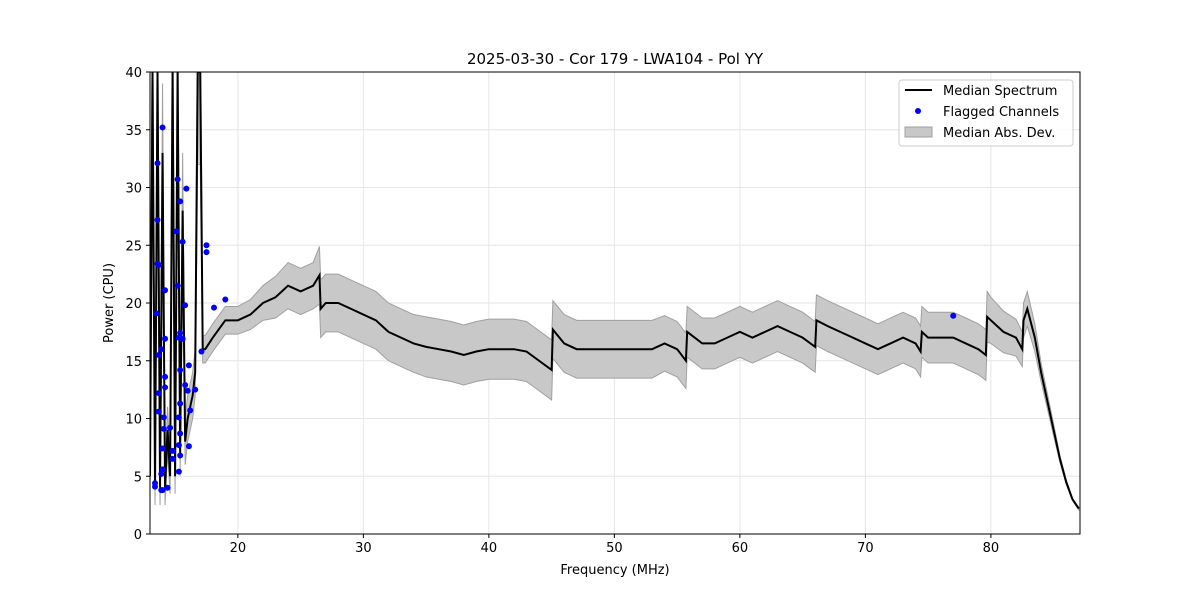 The height and width of the screenshot is (604, 1200). What do you see at coordinates (133, 73) in the screenshot?
I see `y-tick-label: 40` at bounding box center [133, 73].